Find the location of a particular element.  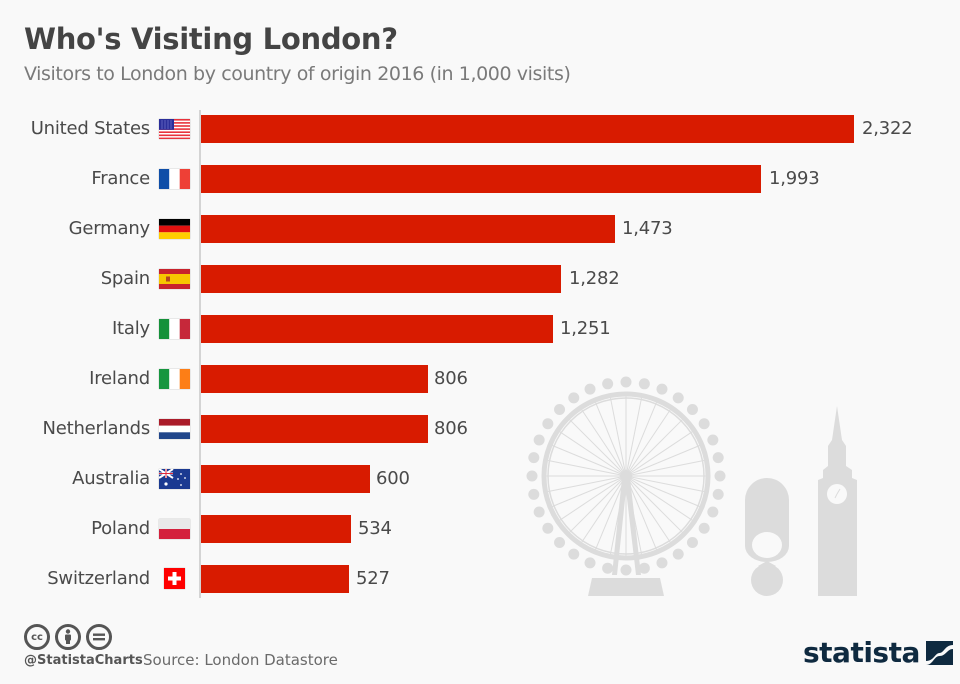

value-label: 534 is located at coordinates (375, 528).